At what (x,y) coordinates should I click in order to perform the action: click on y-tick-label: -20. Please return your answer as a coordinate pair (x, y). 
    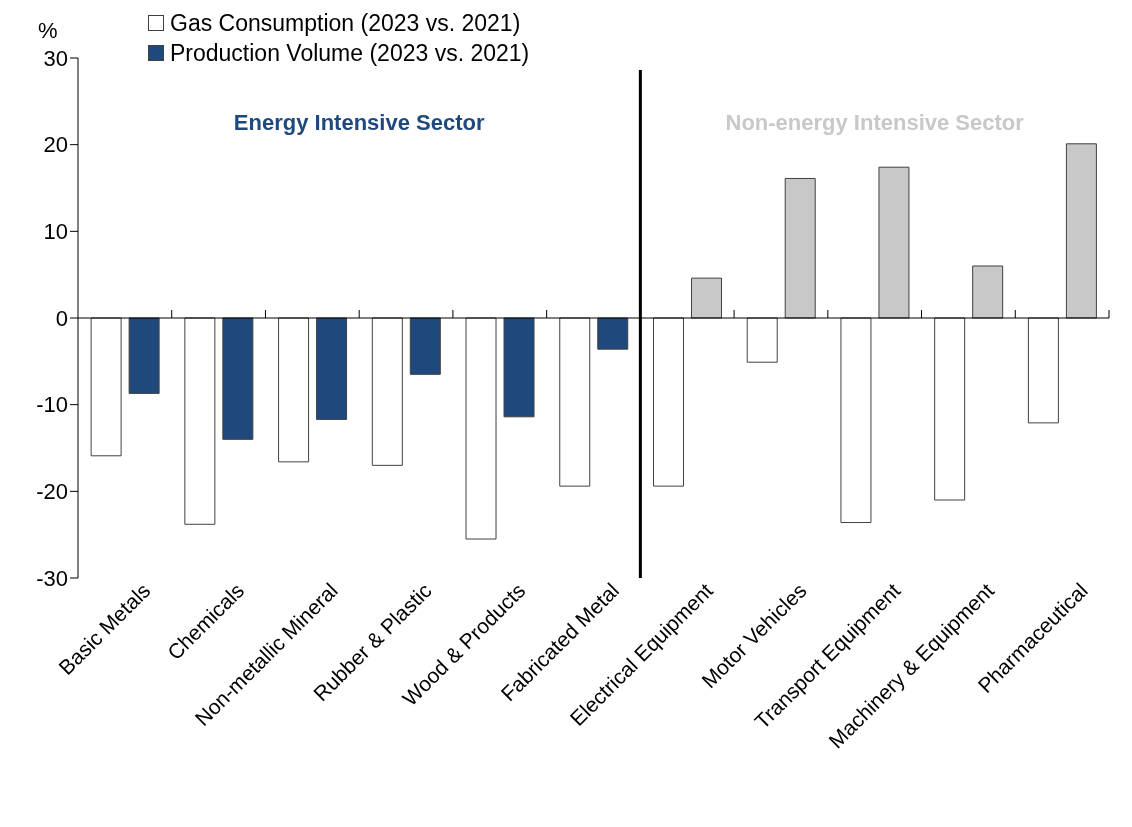
    Looking at the image, I should click on (52, 492).